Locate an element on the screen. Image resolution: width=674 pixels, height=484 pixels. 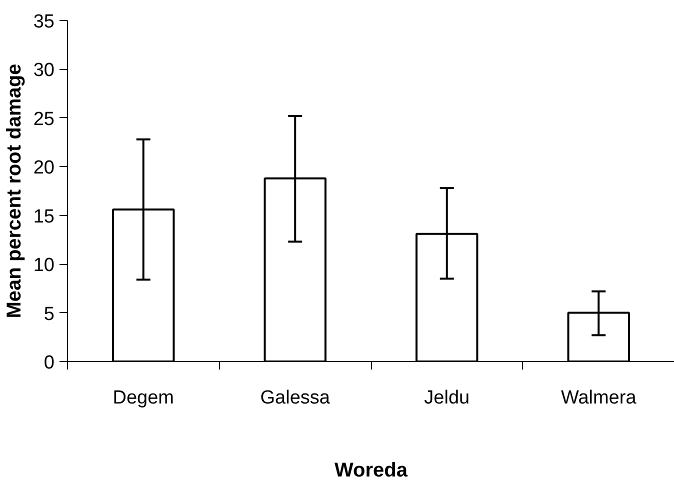
x-tick-label: Walmera is located at coordinates (598, 398).